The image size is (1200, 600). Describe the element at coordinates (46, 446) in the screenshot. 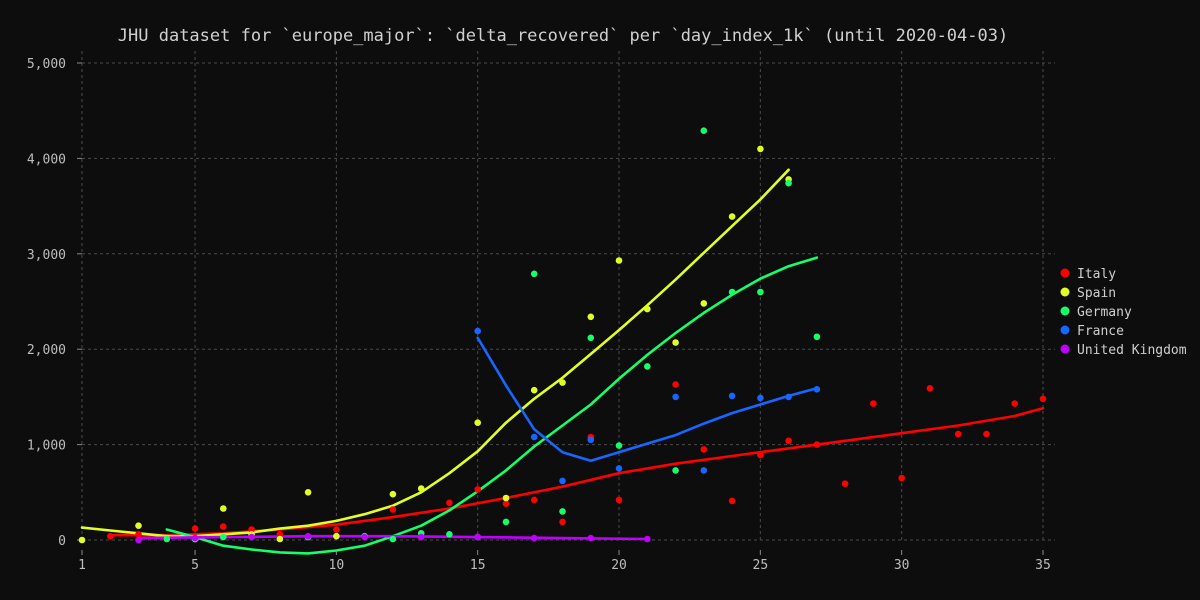

I see `y-tick-label: 1,000` at that location.